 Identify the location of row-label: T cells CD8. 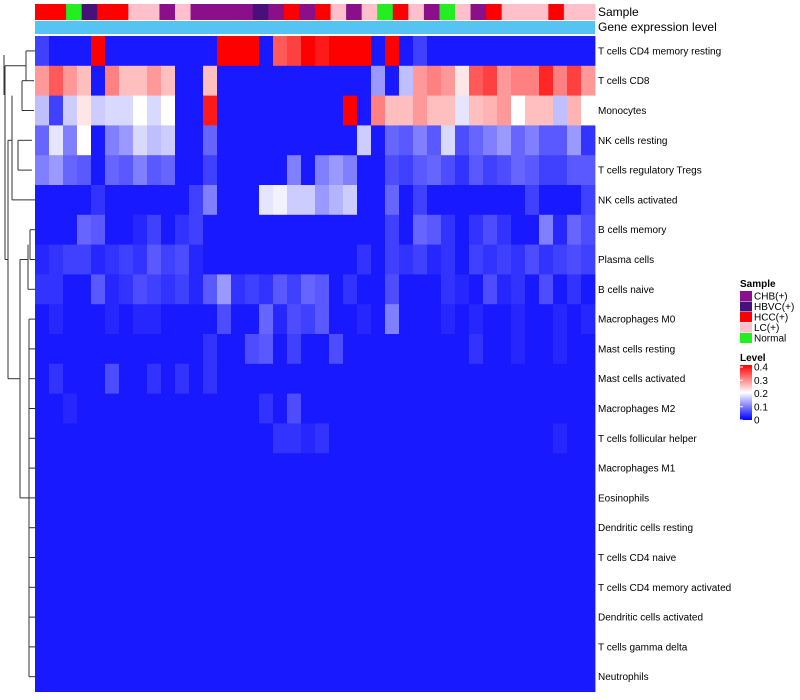
(624, 81).